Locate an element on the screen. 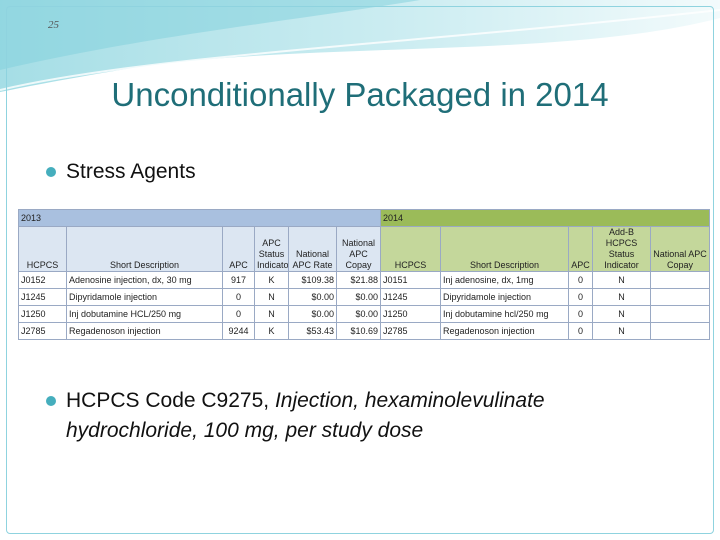 The image size is (720, 540). table-cell-apc13: 917 is located at coordinates (238, 280).